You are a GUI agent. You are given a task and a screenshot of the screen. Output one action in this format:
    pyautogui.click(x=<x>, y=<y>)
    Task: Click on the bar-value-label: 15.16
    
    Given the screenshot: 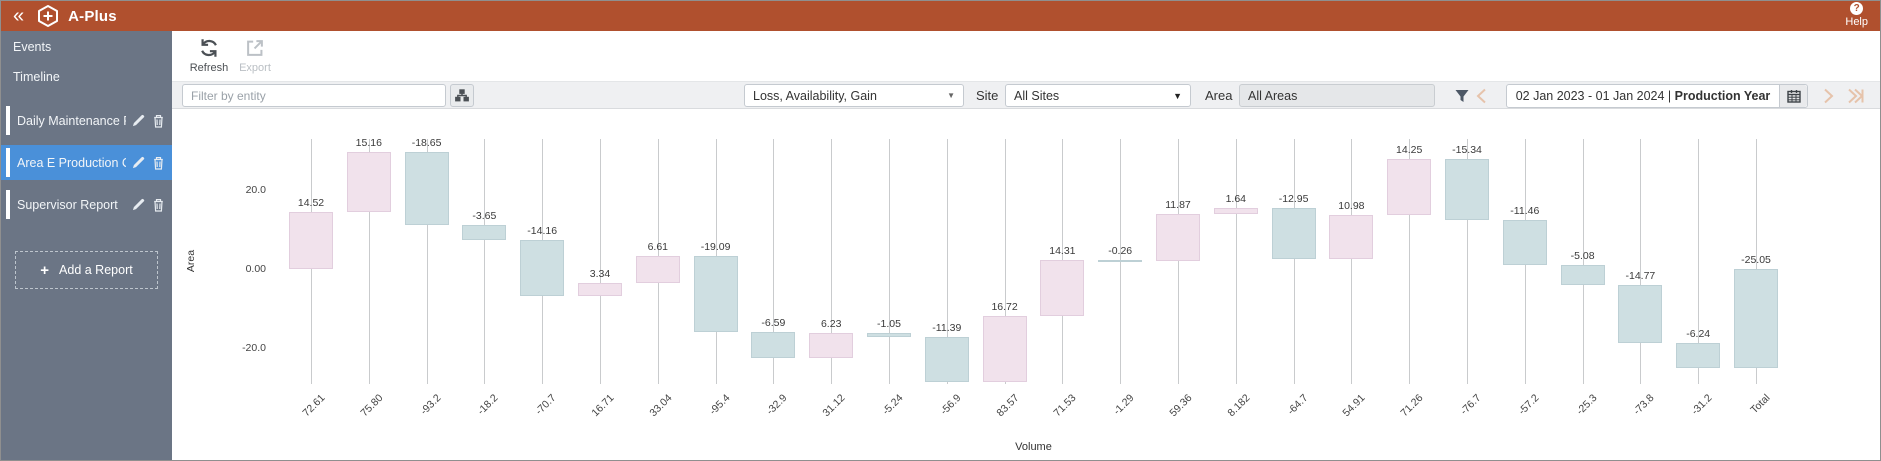 What is the action you would take?
    pyautogui.click(x=368, y=142)
    